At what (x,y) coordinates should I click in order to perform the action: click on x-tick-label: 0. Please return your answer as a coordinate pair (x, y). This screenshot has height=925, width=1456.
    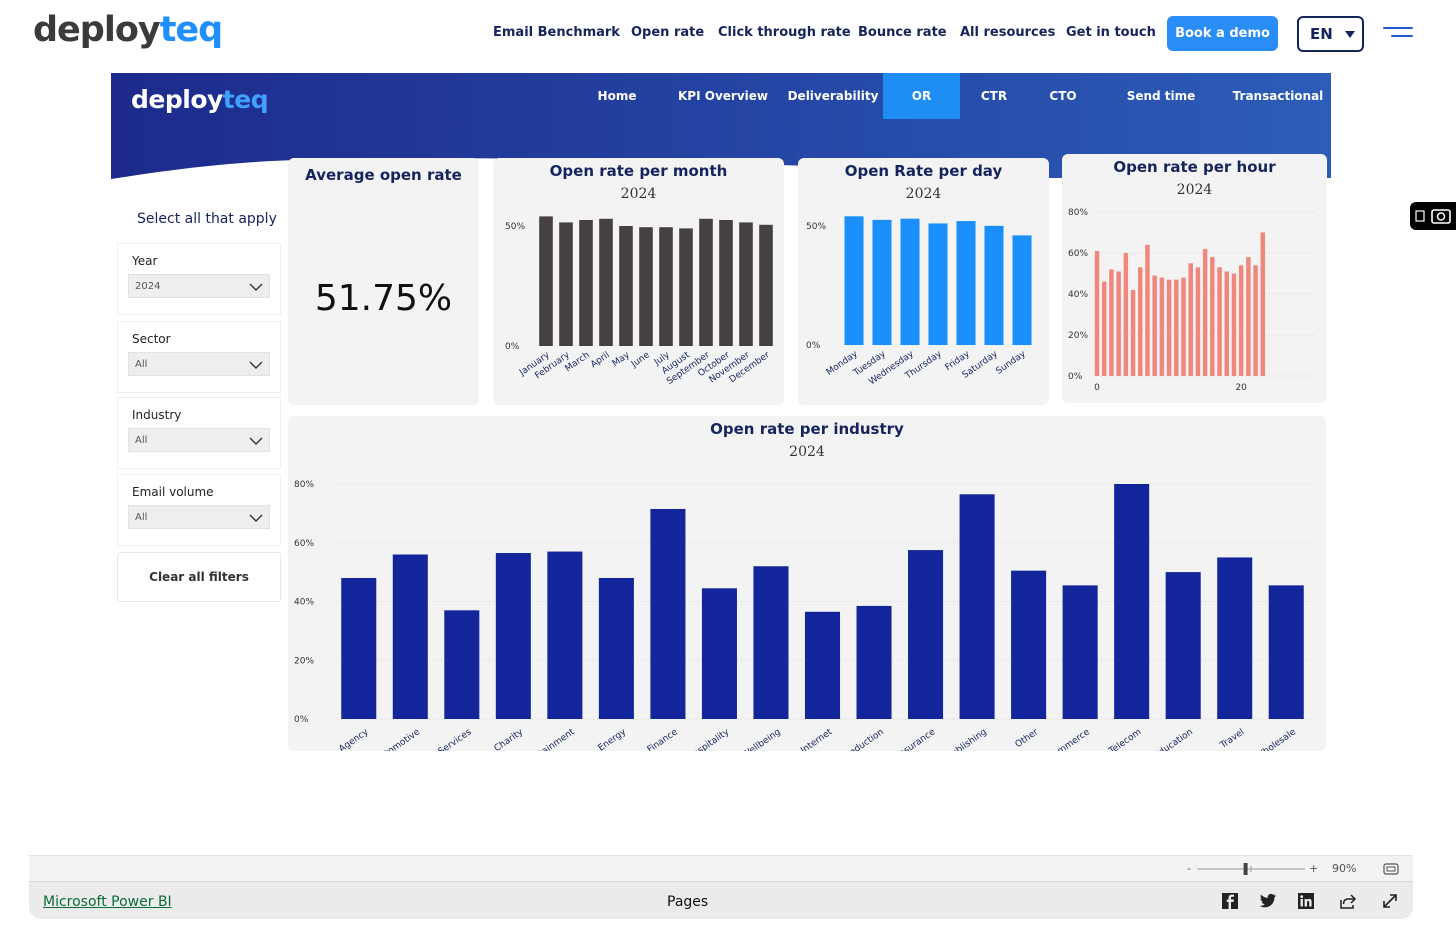
    Looking at the image, I should click on (1097, 388).